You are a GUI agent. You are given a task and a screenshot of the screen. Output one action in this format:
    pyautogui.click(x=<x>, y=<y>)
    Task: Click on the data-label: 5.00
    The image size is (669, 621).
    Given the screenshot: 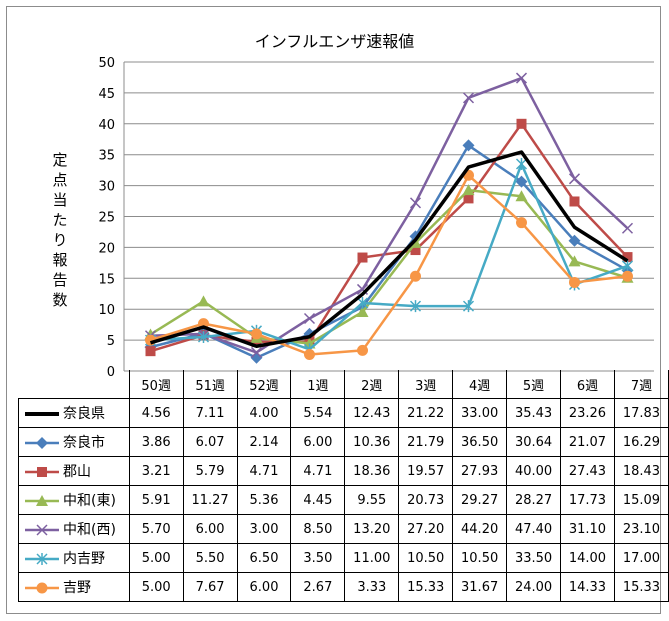 What is the action you would take?
    pyautogui.click(x=156, y=558)
    